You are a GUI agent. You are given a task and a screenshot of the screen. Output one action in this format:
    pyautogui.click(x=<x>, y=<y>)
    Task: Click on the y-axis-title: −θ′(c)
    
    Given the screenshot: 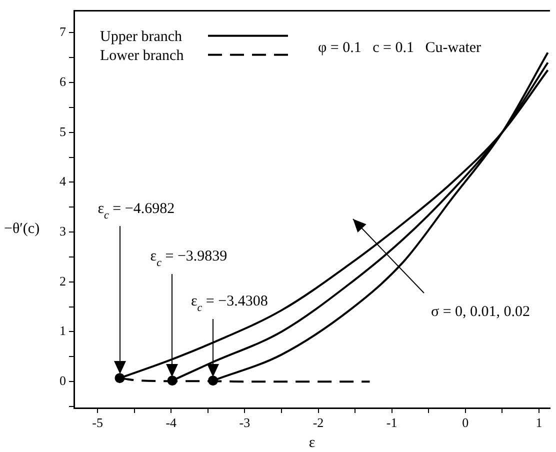 What is the action you would take?
    pyautogui.click(x=22, y=229)
    